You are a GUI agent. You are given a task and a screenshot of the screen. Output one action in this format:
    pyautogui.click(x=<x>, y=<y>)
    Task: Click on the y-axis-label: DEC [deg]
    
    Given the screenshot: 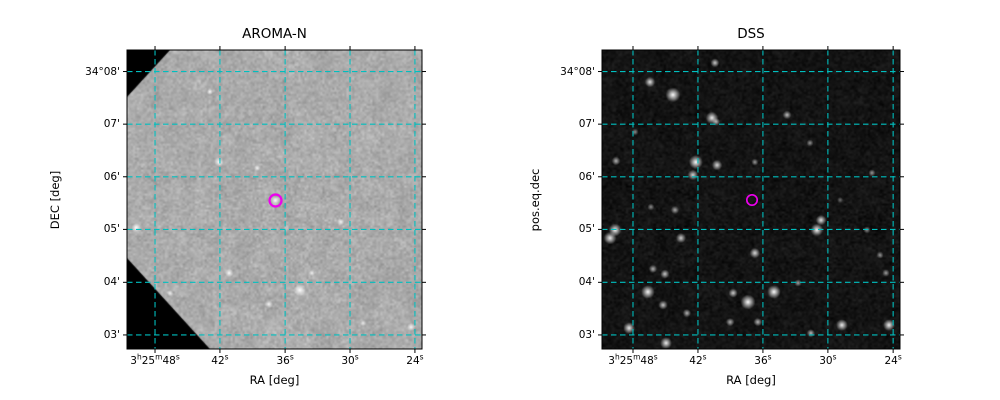 What is the action you would take?
    pyautogui.click(x=55, y=199)
    